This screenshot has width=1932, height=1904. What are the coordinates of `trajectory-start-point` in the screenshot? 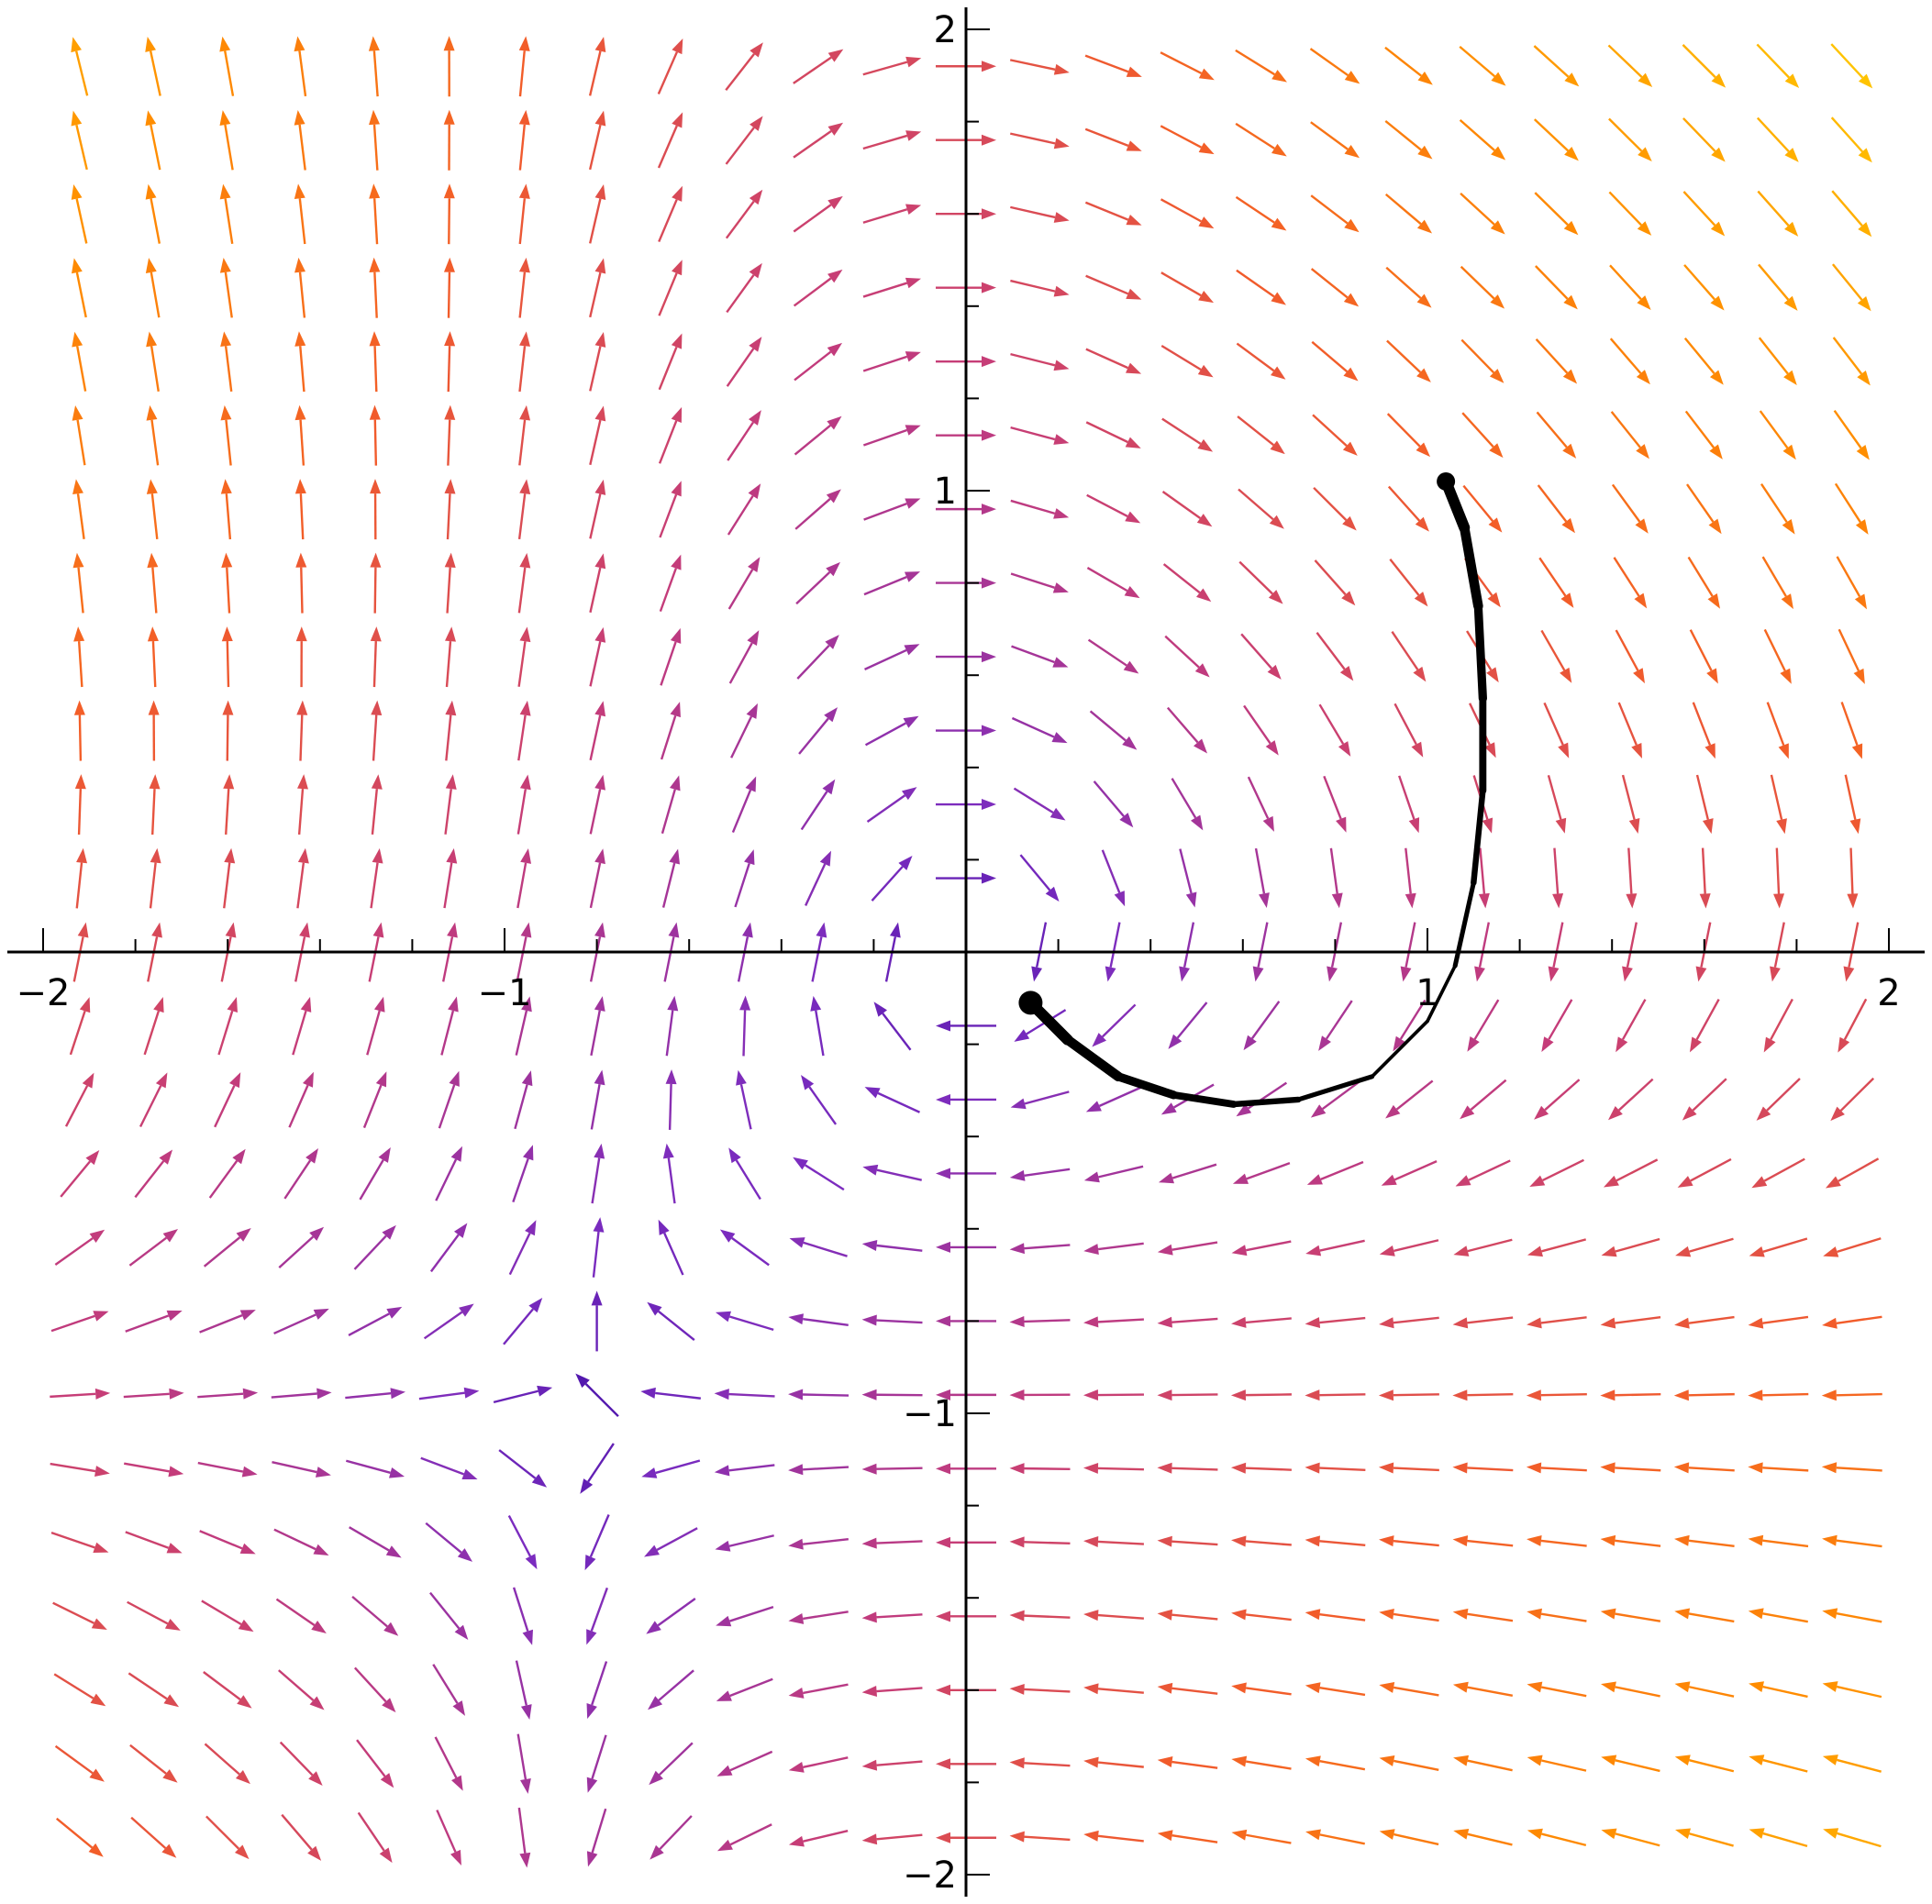 It's located at (1446, 481).